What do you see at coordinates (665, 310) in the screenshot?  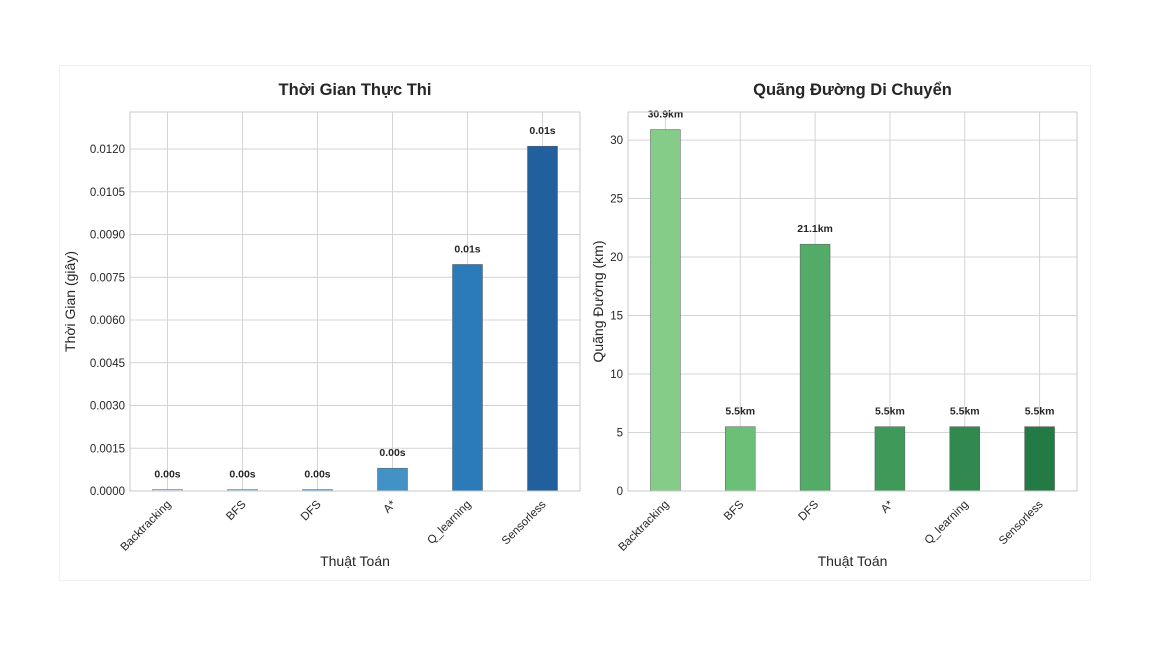 I see `bar-backtracking` at bounding box center [665, 310].